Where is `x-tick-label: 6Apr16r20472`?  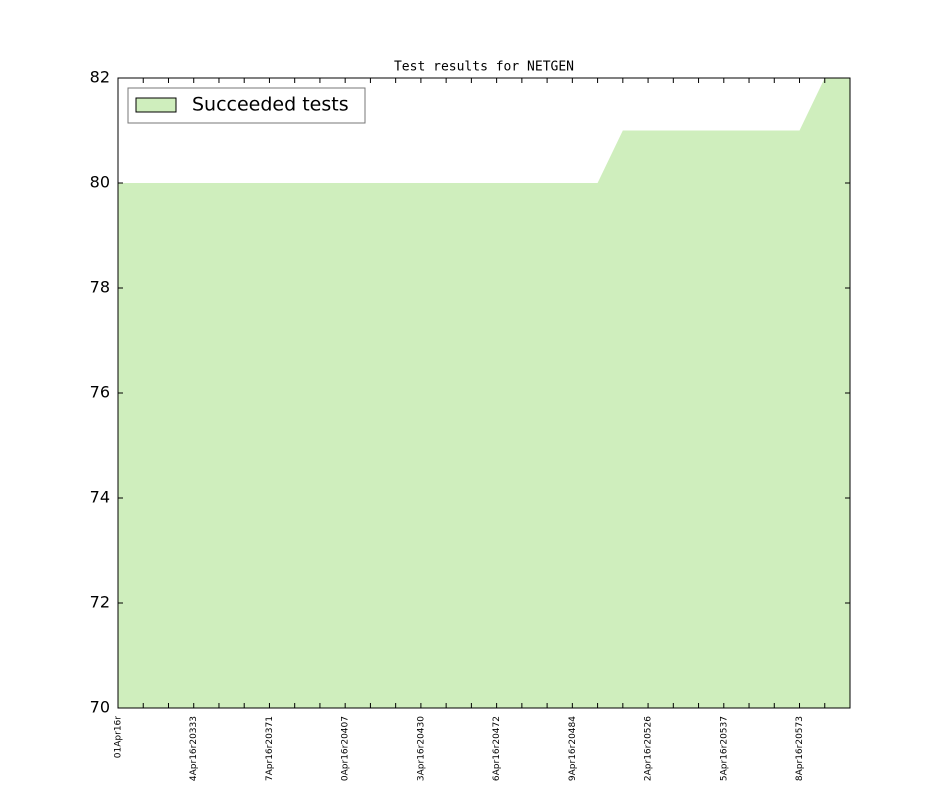
x-tick-label: 6Apr16r20472 is located at coordinates (497, 748).